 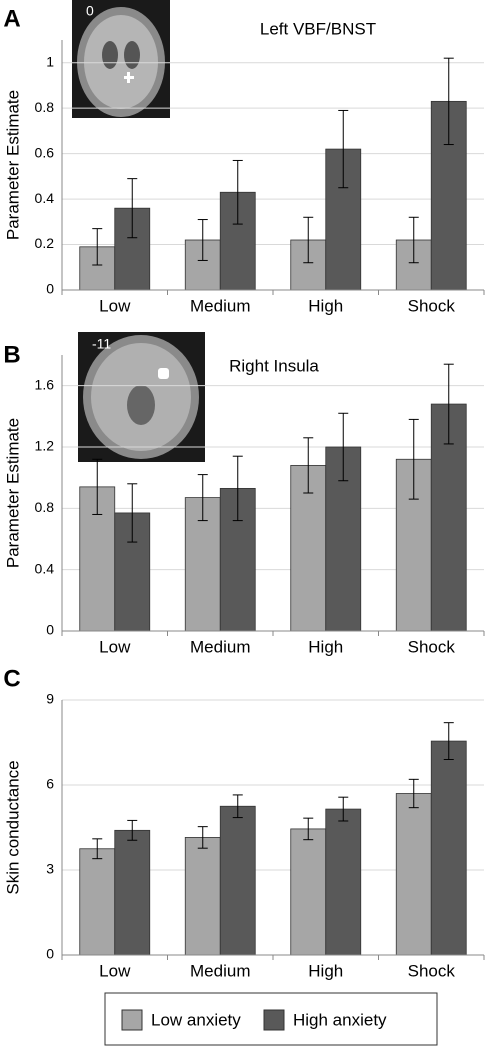 What do you see at coordinates (45, 152) in the screenshot?
I see `y-tick-label: 0.6` at bounding box center [45, 152].